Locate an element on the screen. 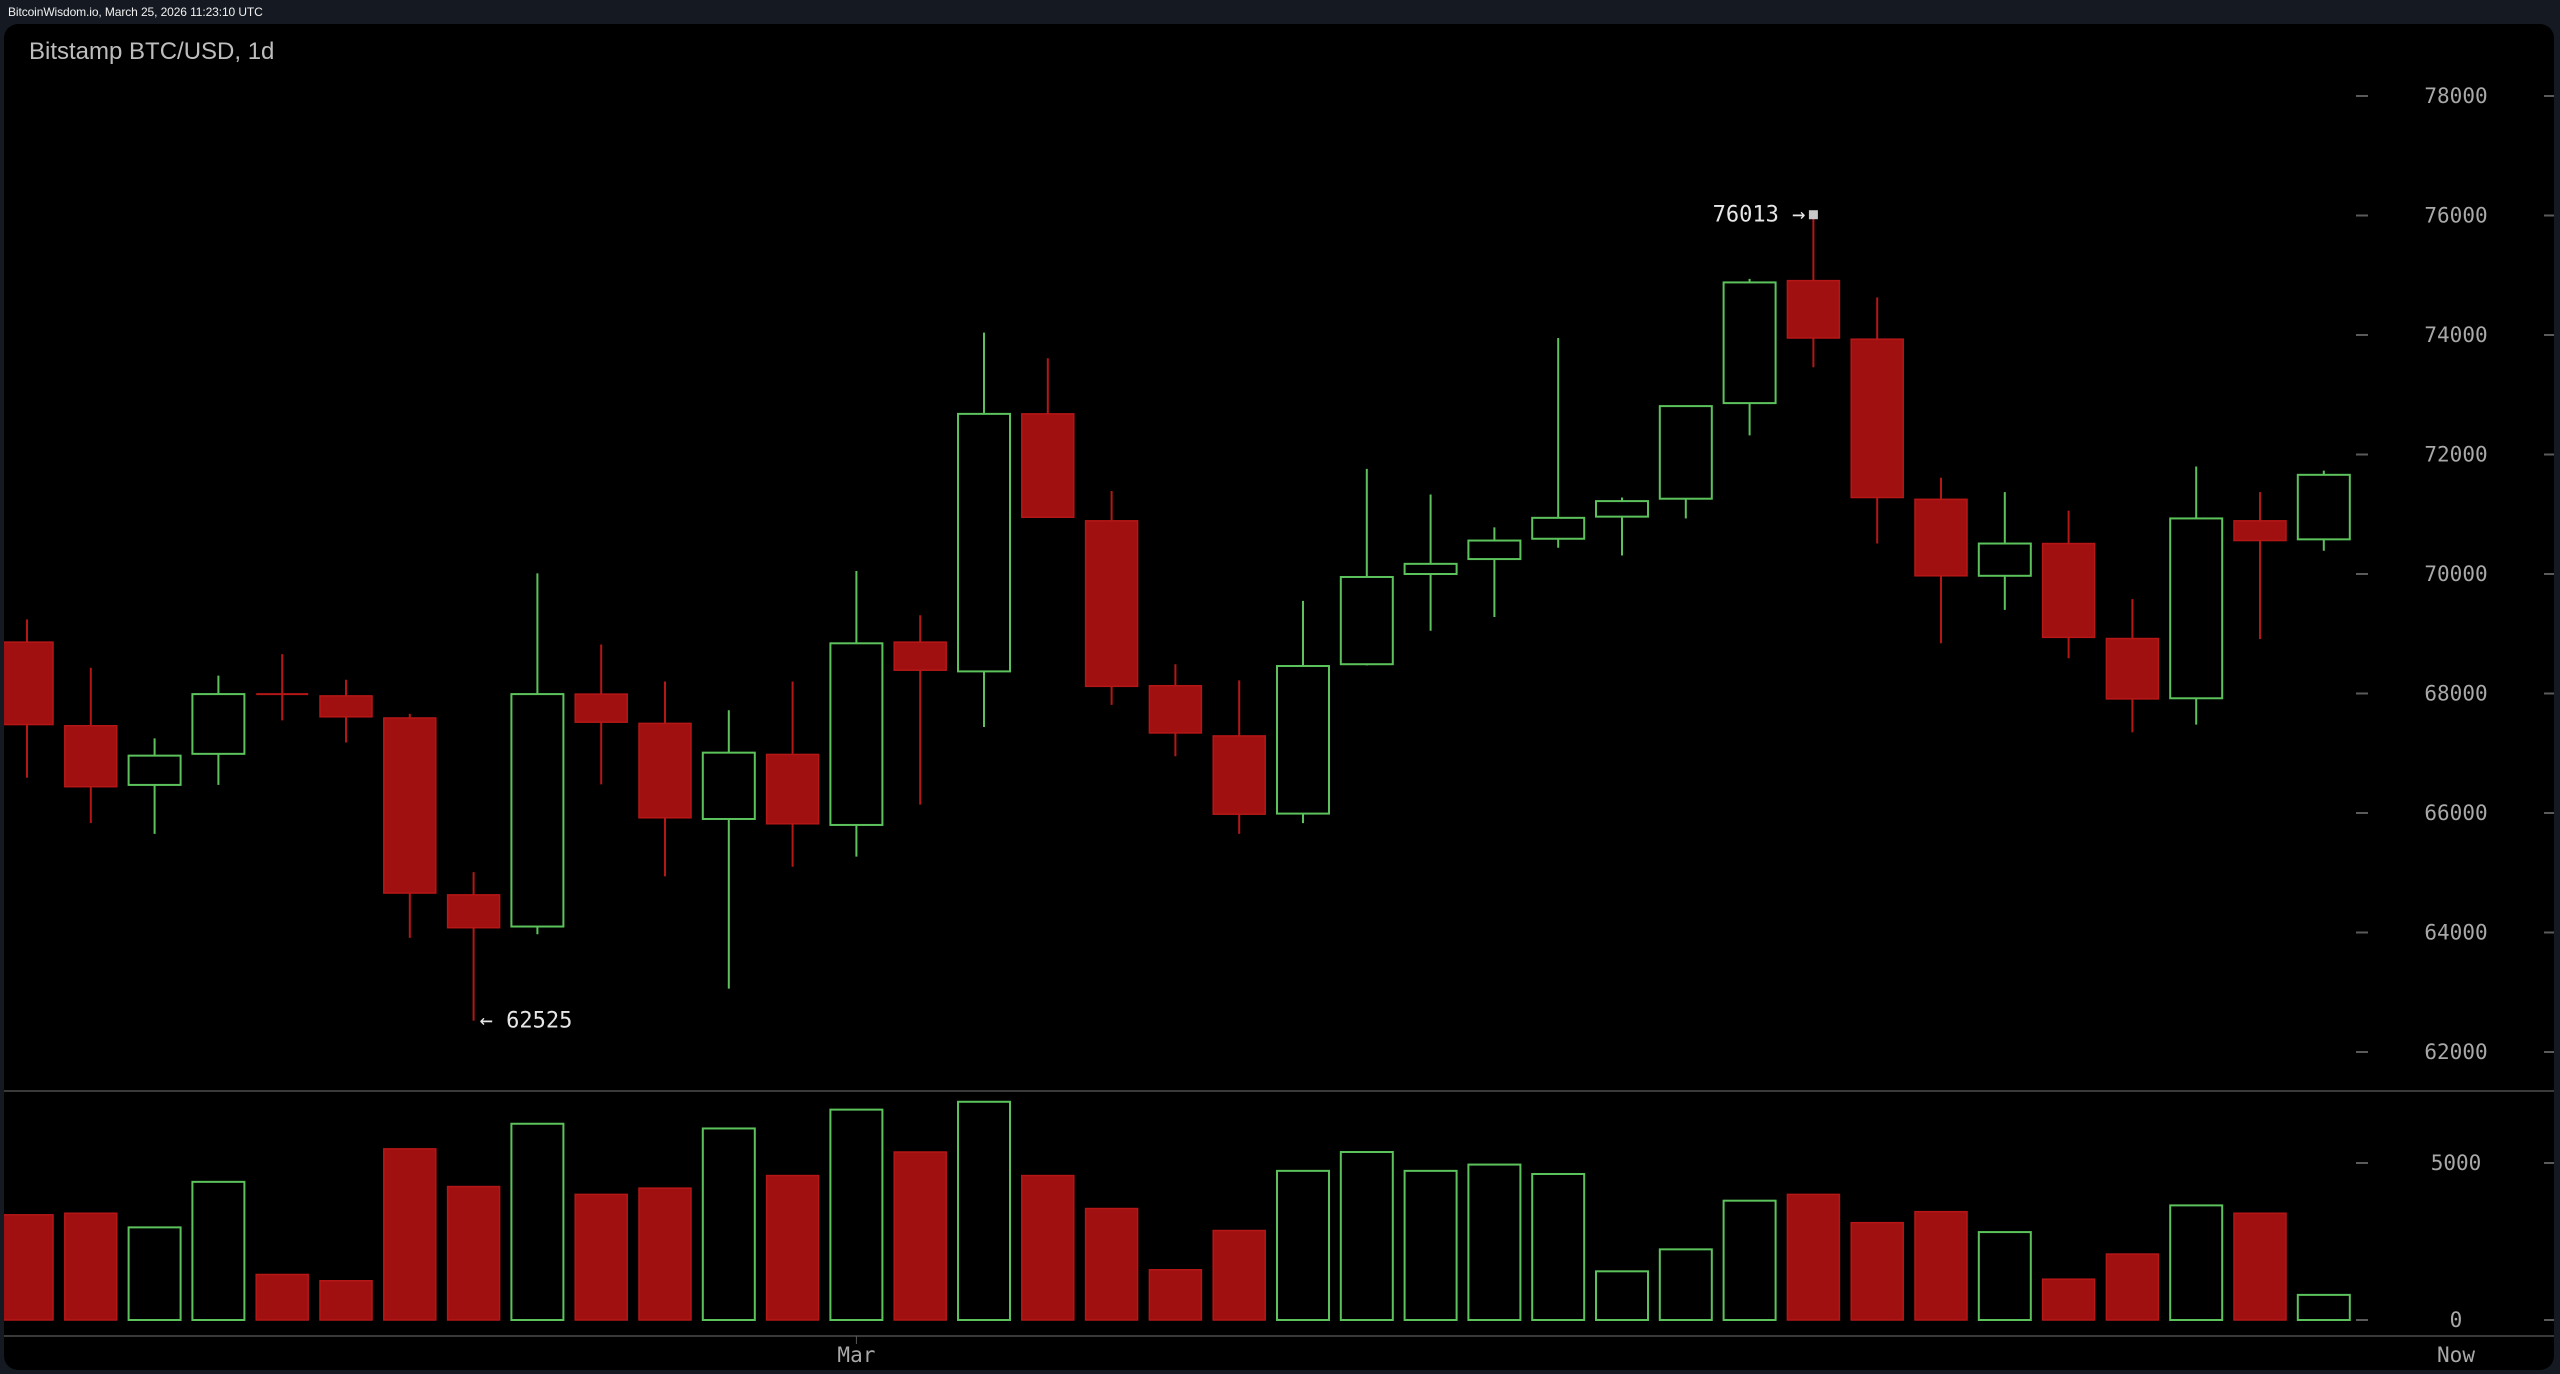  price-tick-label: 62000 is located at coordinates (2455, 1052).